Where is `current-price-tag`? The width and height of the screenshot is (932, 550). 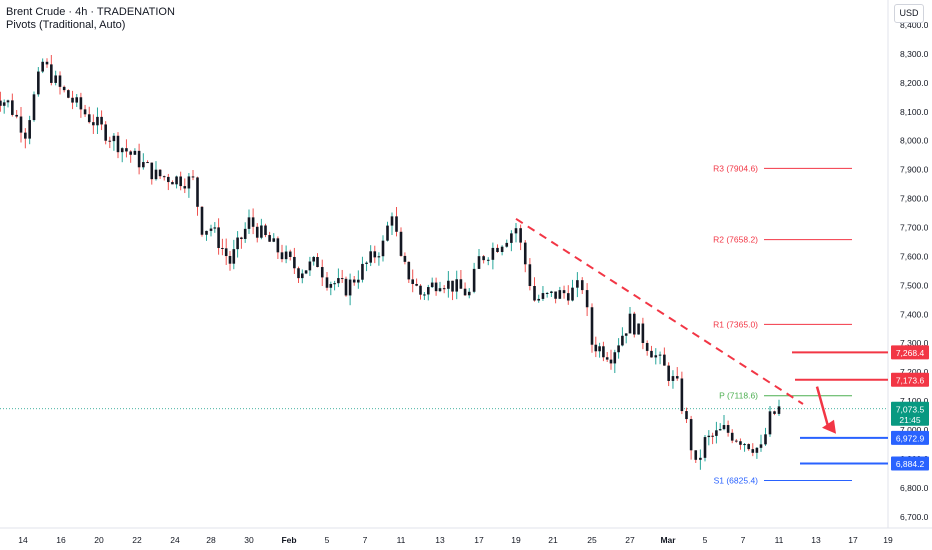 current-price-tag is located at coordinates (910, 413).